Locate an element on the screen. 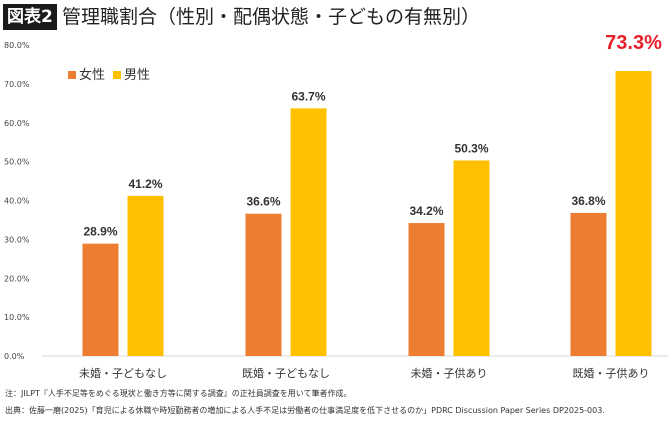  y-tick-label: 20.0% is located at coordinates (17, 278).